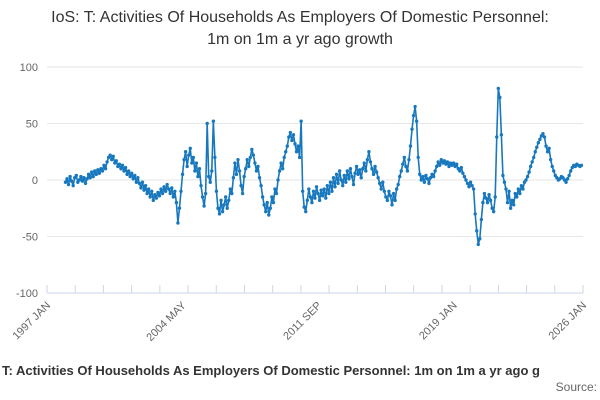 The width and height of the screenshot is (600, 400). I want to click on x-axis-tick-label: 2004 MAY, so click(166, 321).